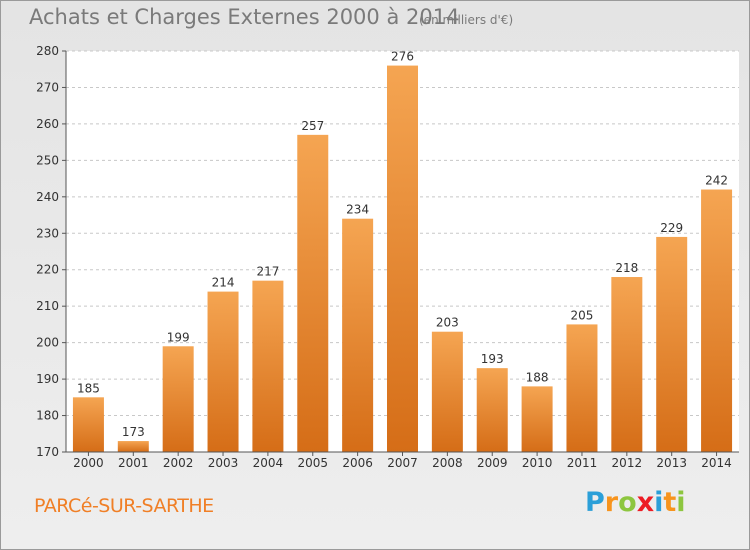 The width and height of the screenshot is (750, 550). I want to click on data-label: 242, so click(716, 181).